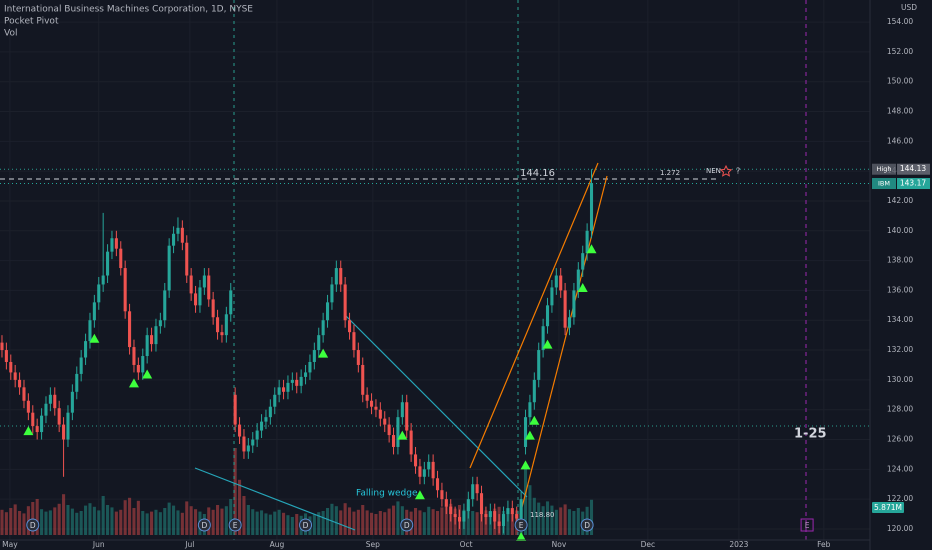 The image size is (932, 550). What do you see at coordinates (900, 200) in the screenshot?
I see `y-tick-label: 142.00` at bounding box center [900, 200].